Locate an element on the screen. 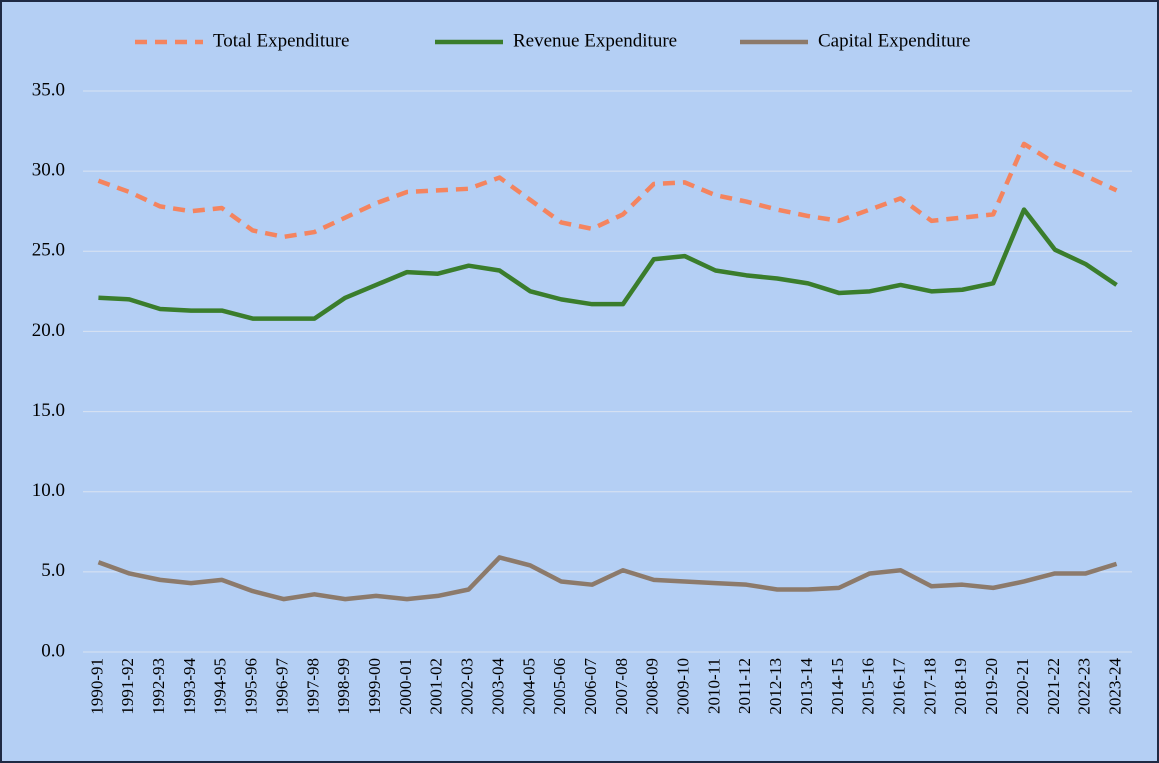  x-tick-label: 2003-04 is located at coordinates (497, 686).